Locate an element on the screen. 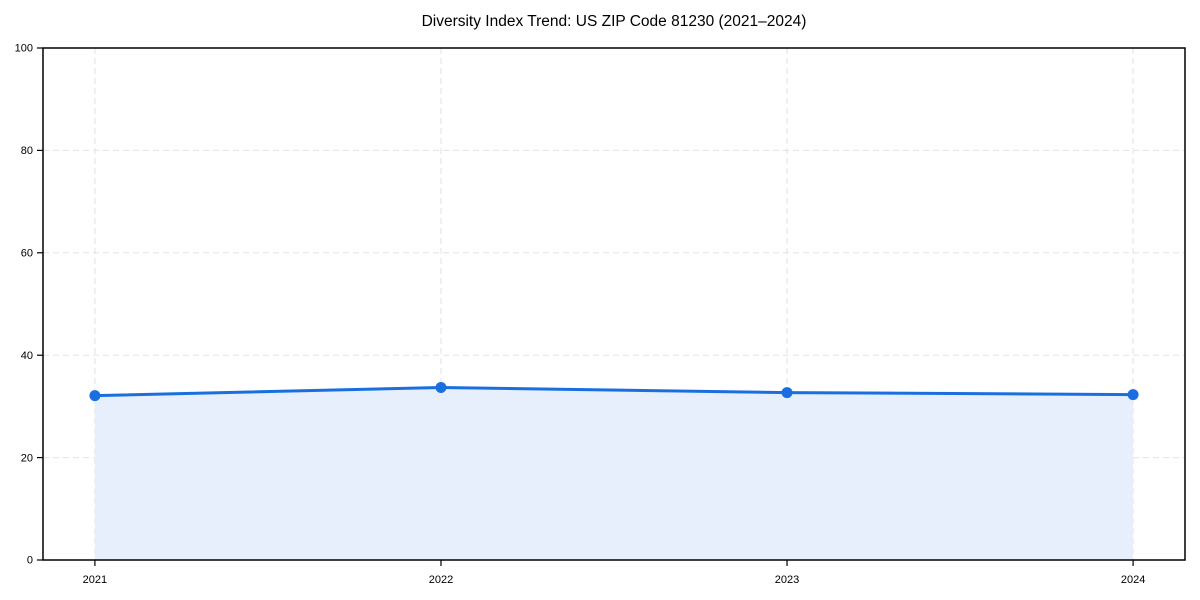 The height and width of the screenshot is (600, 1200). y-tick-label: 80 is located at coordinates (27, 151).